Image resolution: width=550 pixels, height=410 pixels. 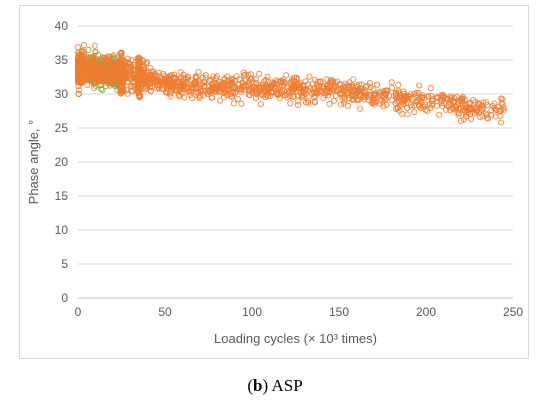 I want to click on y-tick-label: 5, so click(x=64, y=264).